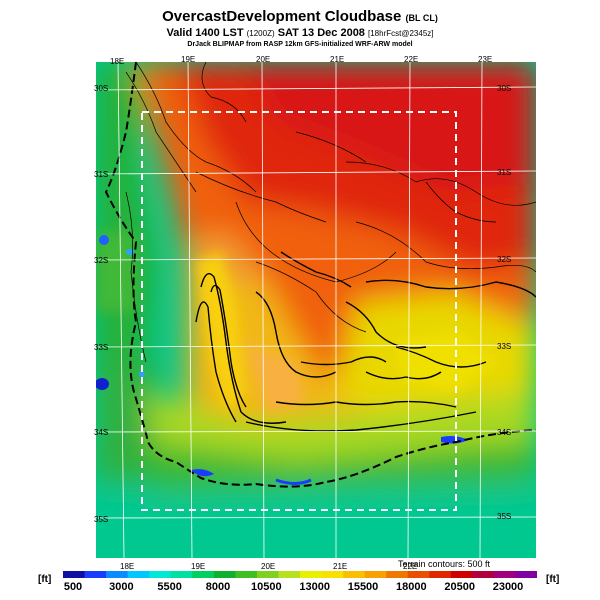 The image size is (600, 600). I want to click on lon-label-top-19e: 19E, so click(188, 59).